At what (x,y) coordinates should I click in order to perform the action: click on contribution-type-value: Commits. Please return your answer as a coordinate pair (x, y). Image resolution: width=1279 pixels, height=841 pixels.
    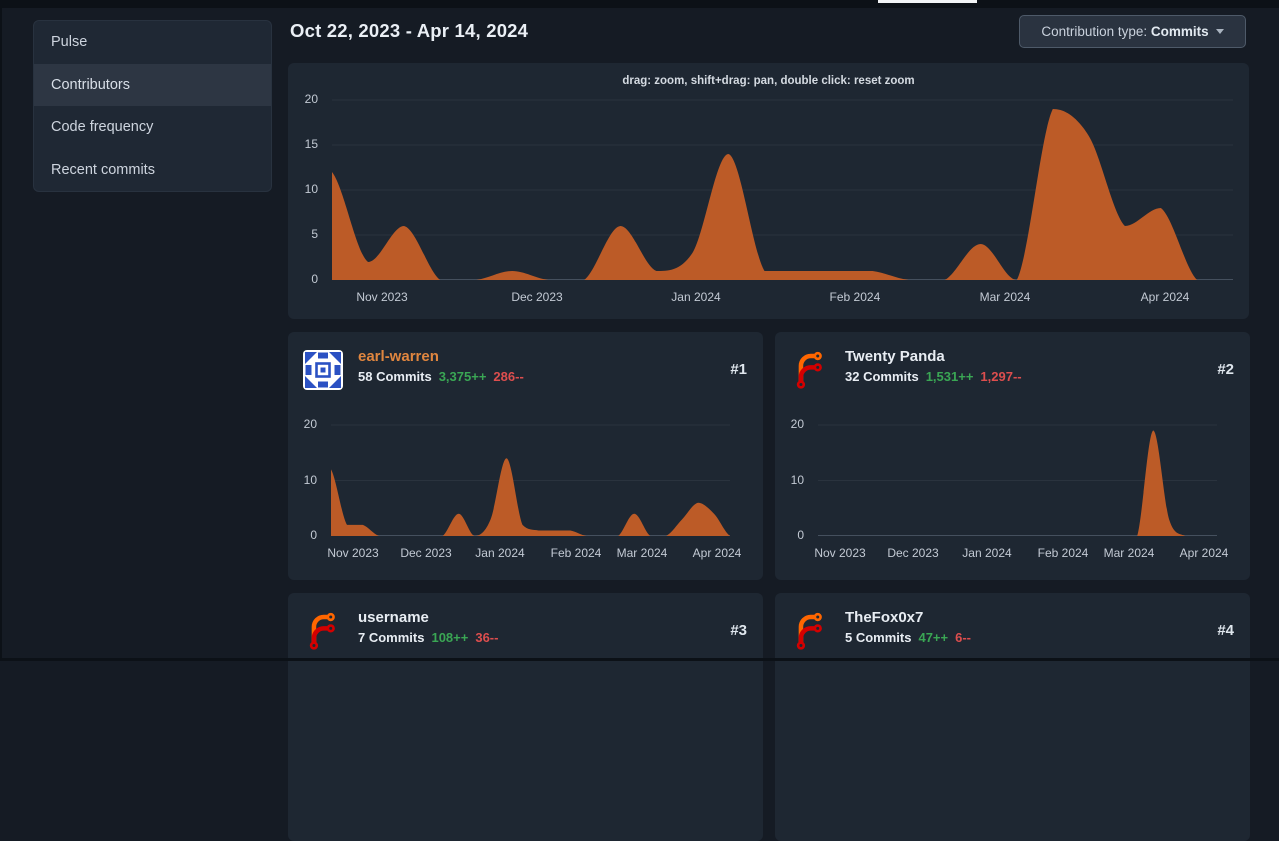
    Looking at the image, I should click on (1179, 31).